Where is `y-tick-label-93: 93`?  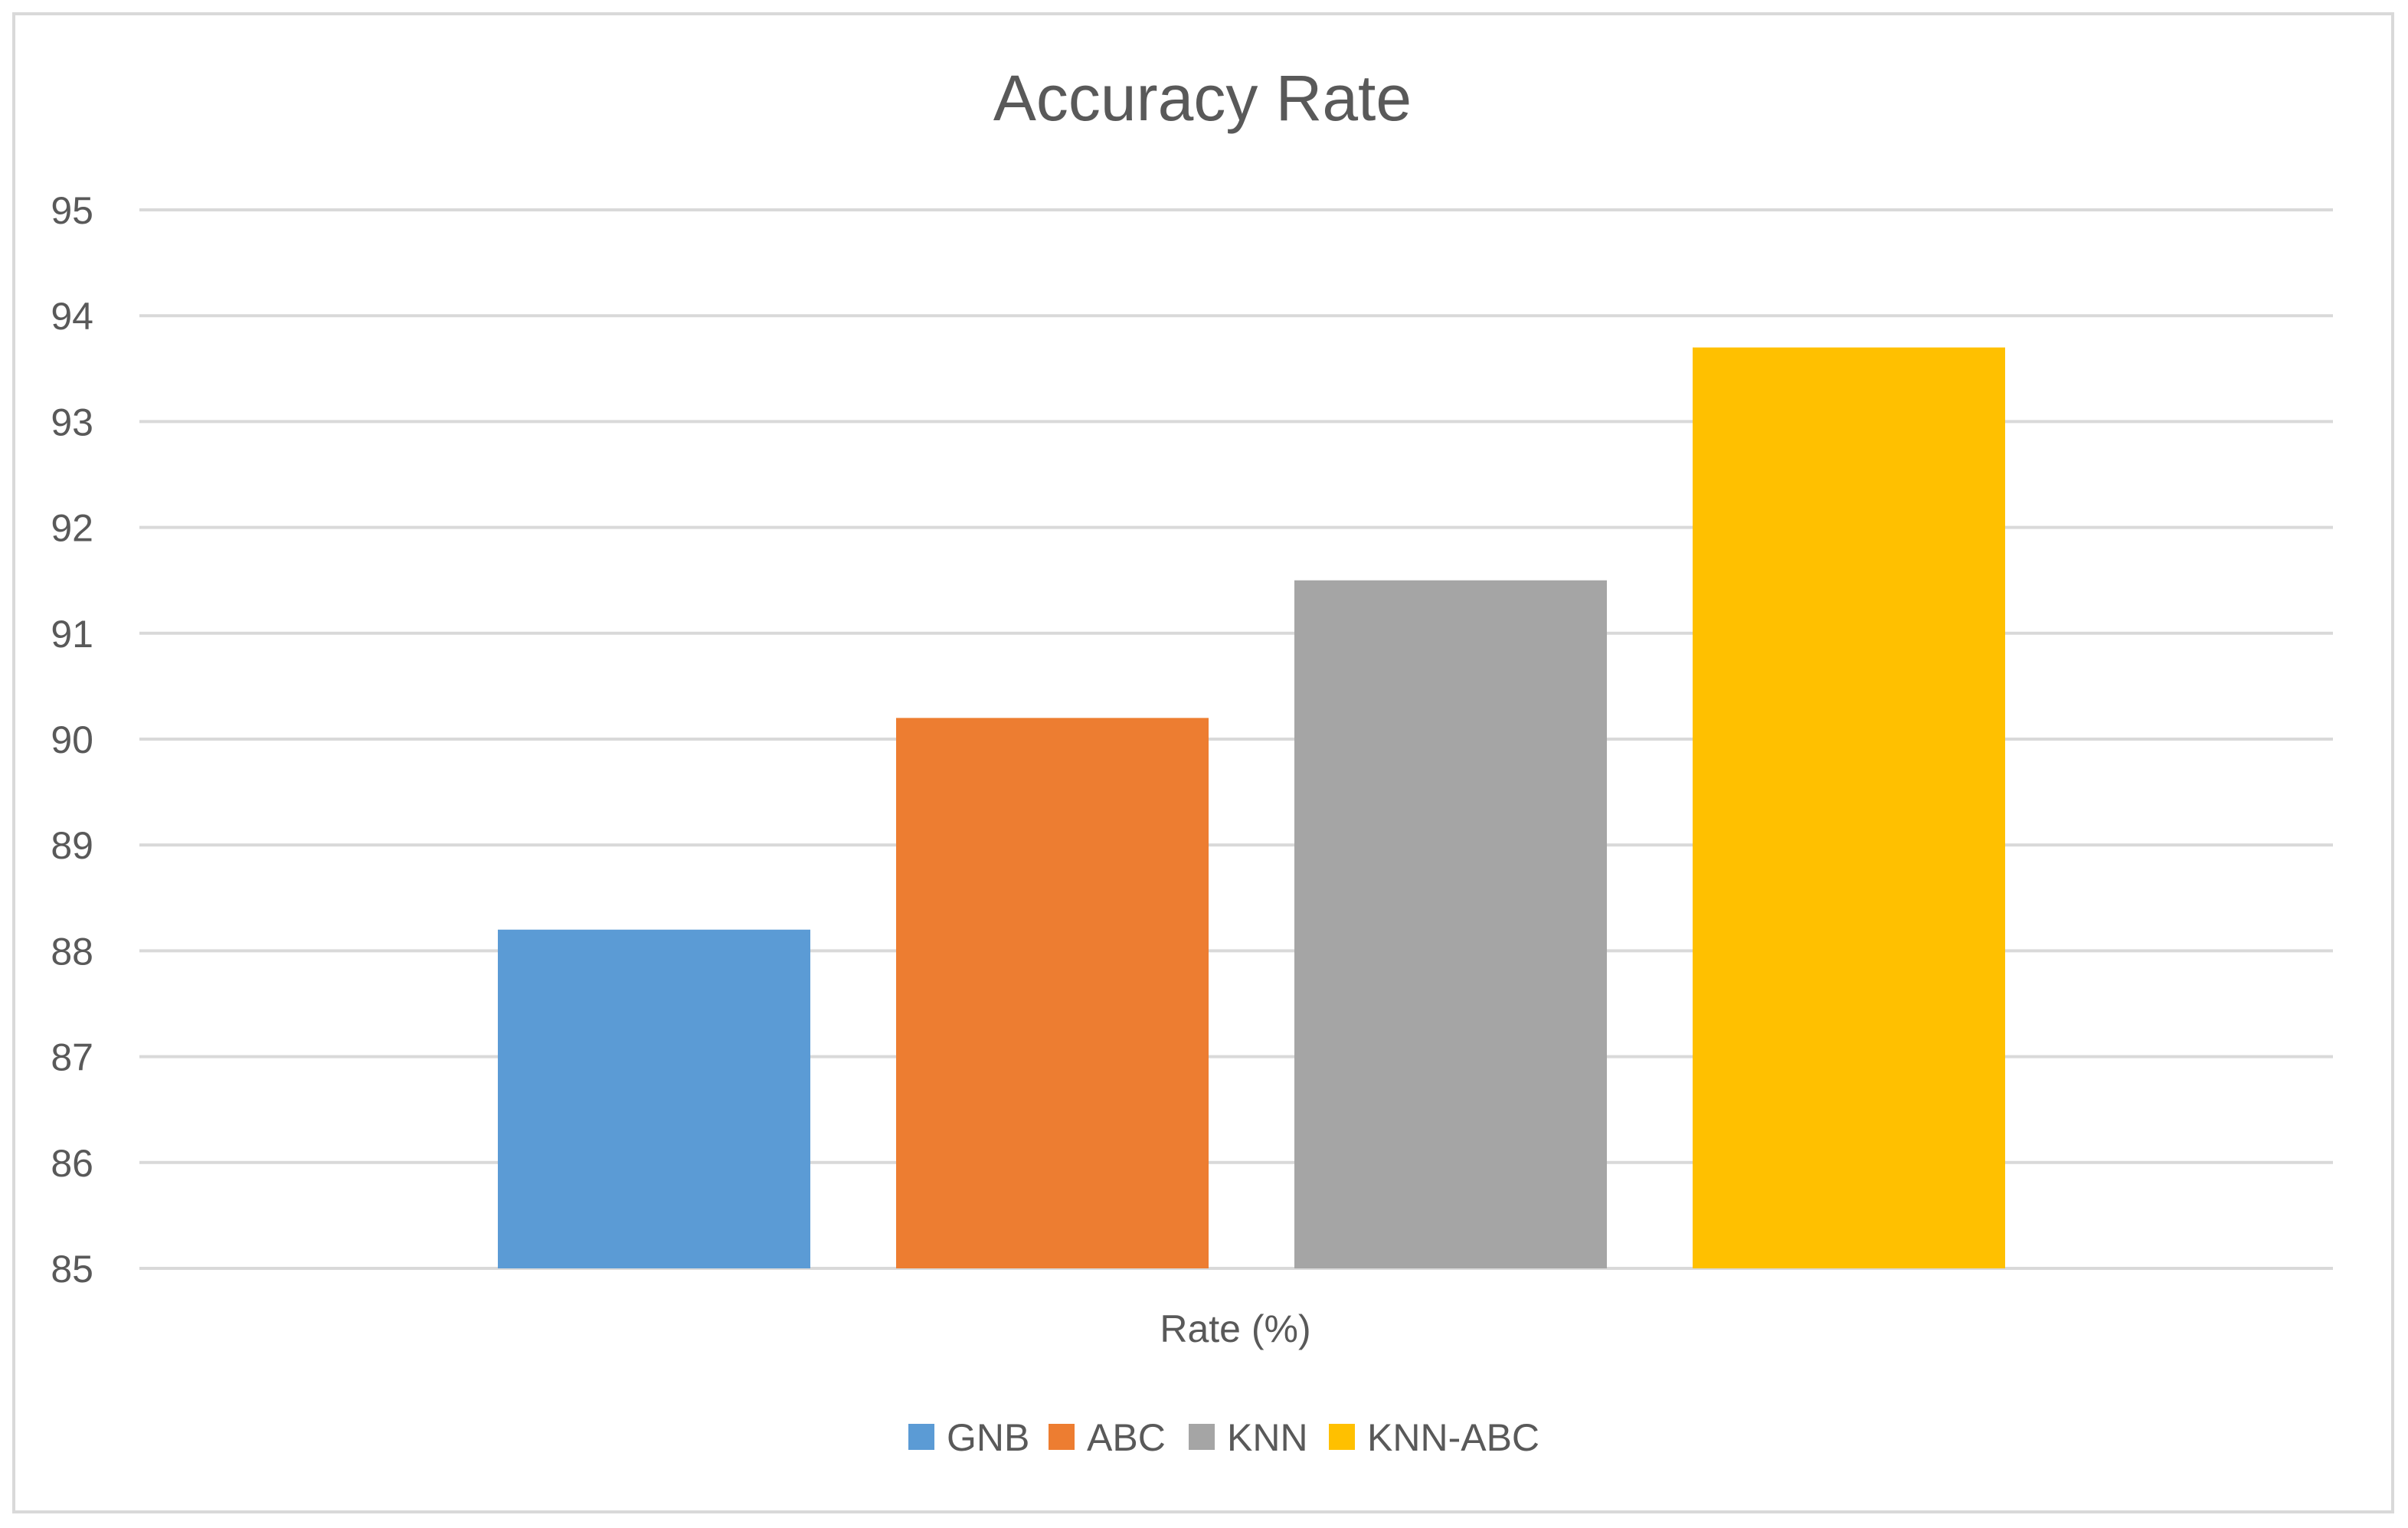
y-tick-label-93: 93 is located at coordinates (72, 422).